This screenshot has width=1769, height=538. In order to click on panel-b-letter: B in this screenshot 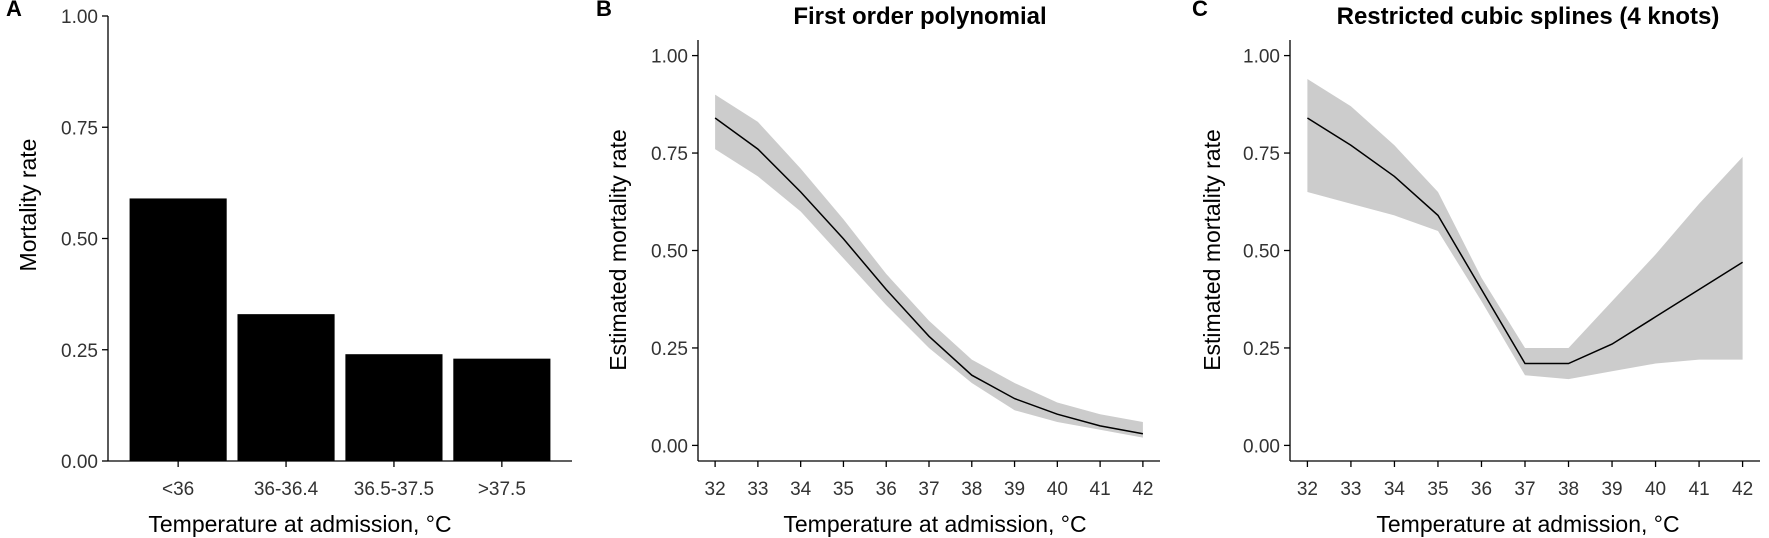, I will do `click(604, 10)`.